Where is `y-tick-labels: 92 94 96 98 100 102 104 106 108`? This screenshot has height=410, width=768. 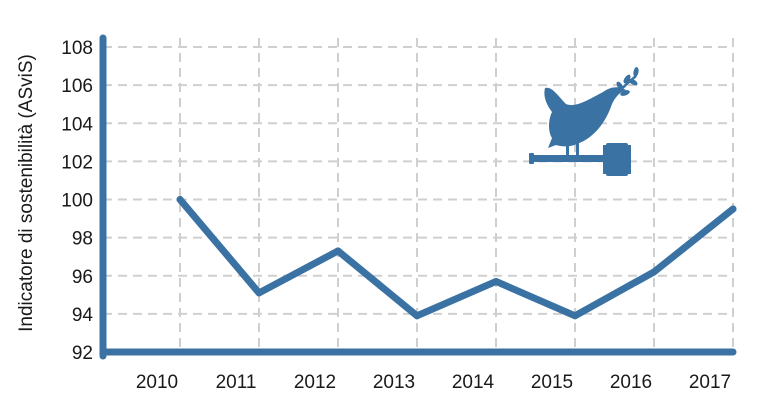
y-tick-labels: 92 94 96 98 100 102 104 106 108 is located at coordinates (77, 201).